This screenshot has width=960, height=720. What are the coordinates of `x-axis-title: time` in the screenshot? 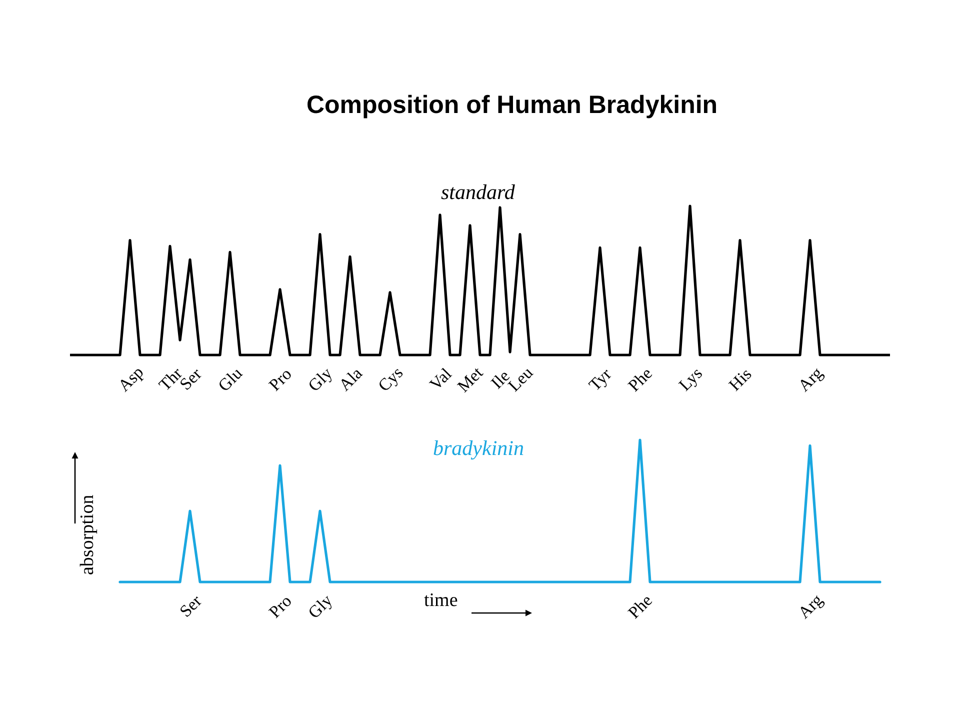 It's located at (441, 600).